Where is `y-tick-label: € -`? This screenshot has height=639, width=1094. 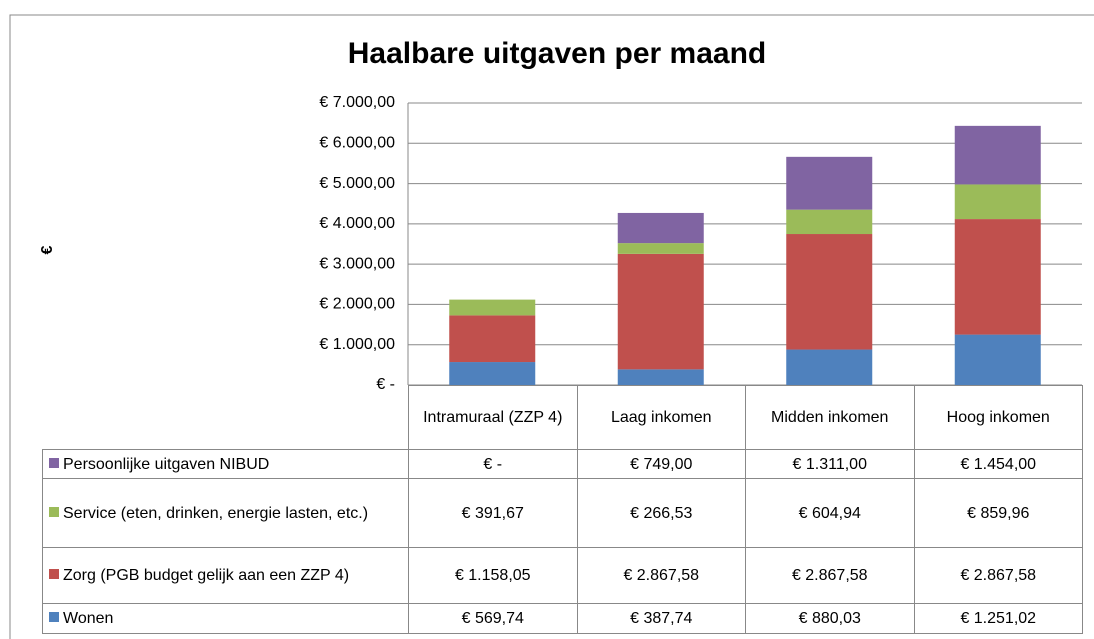 y-tick-label: € - is located at coordinates (385, 384).